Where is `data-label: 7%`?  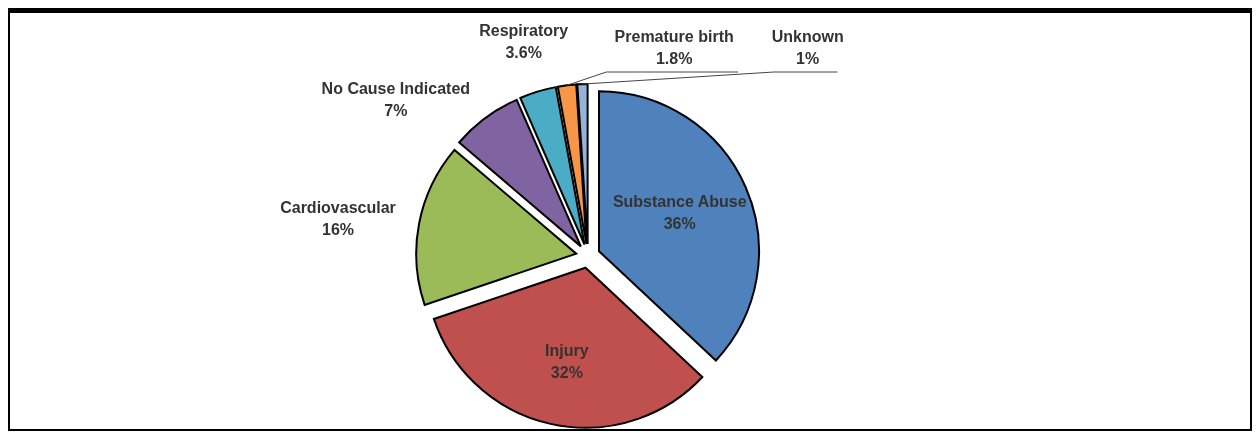
data-label: 7% is located at coordinates (396, 111).